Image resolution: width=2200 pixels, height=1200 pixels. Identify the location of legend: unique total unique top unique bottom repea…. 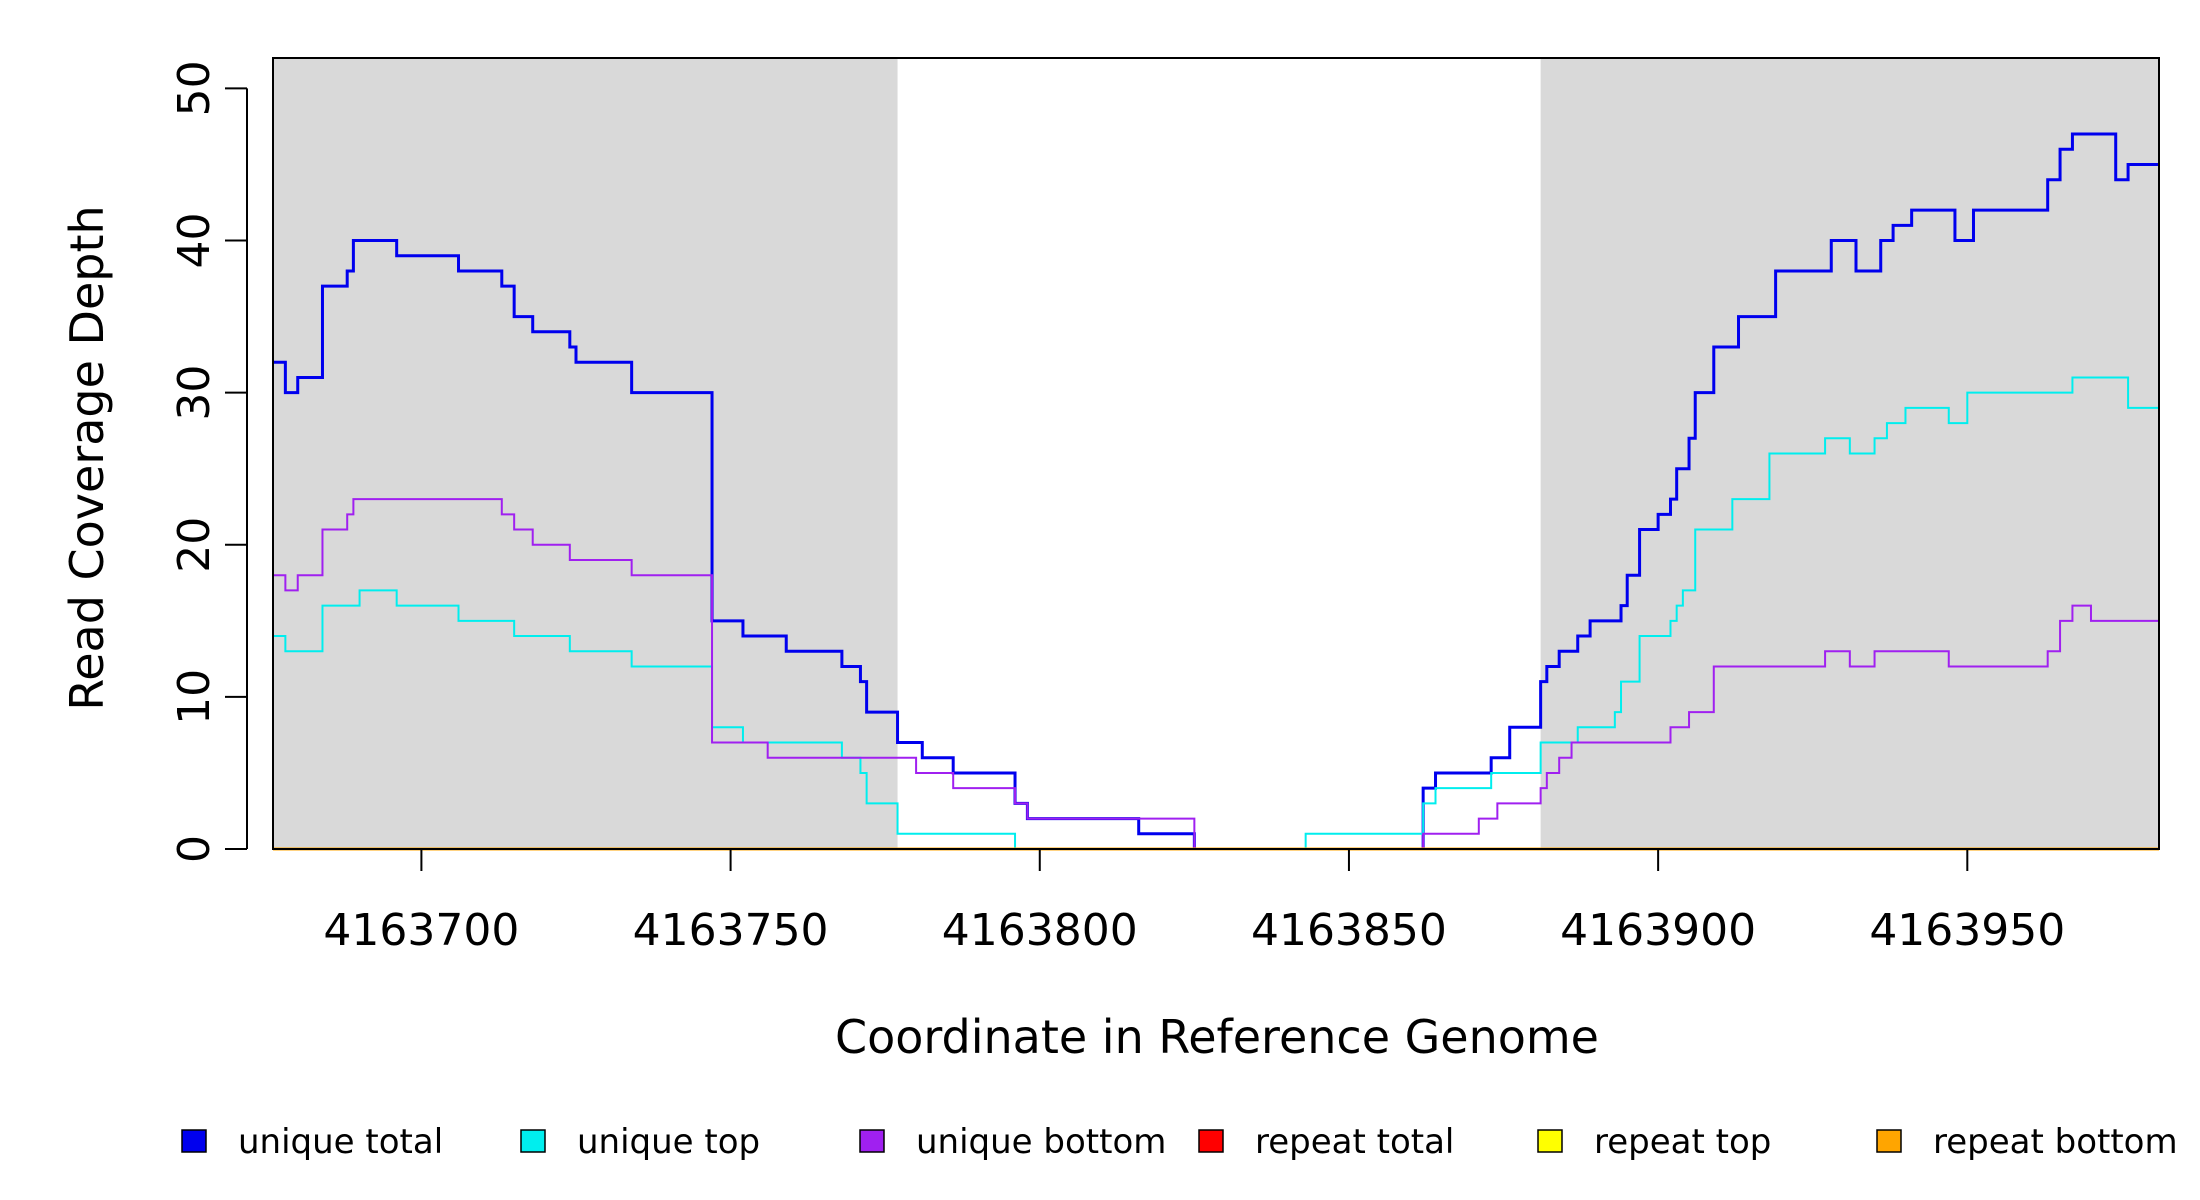
(1179, 1142).